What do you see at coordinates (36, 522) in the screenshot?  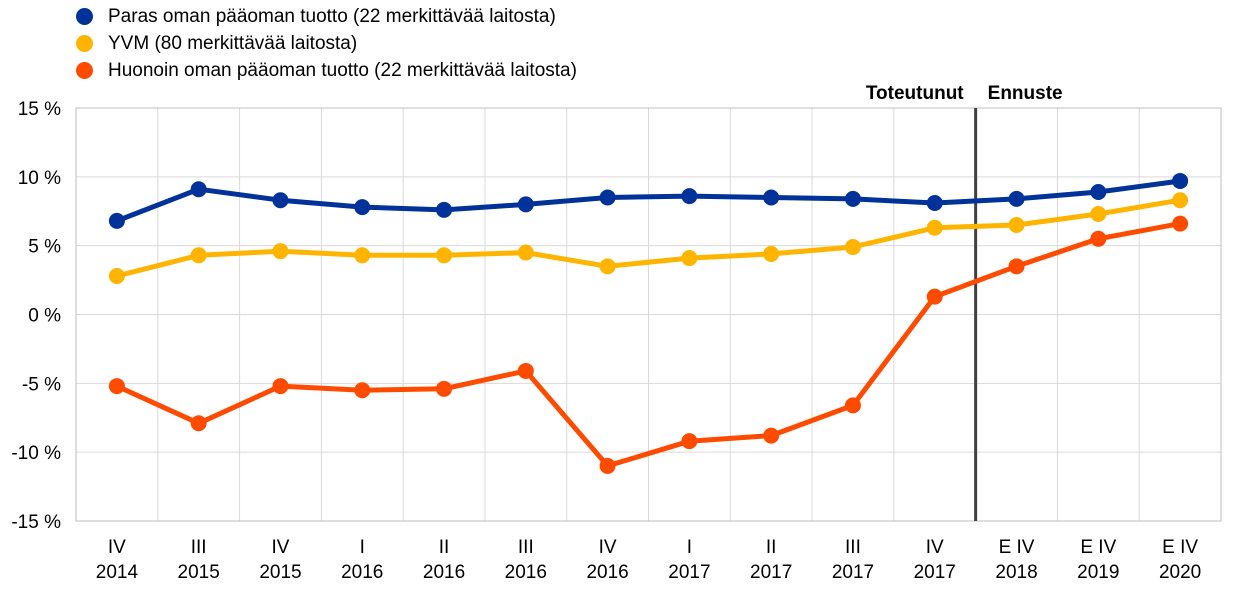 I see `y-tick-label: -15 %` at bounding box center [36, 522].